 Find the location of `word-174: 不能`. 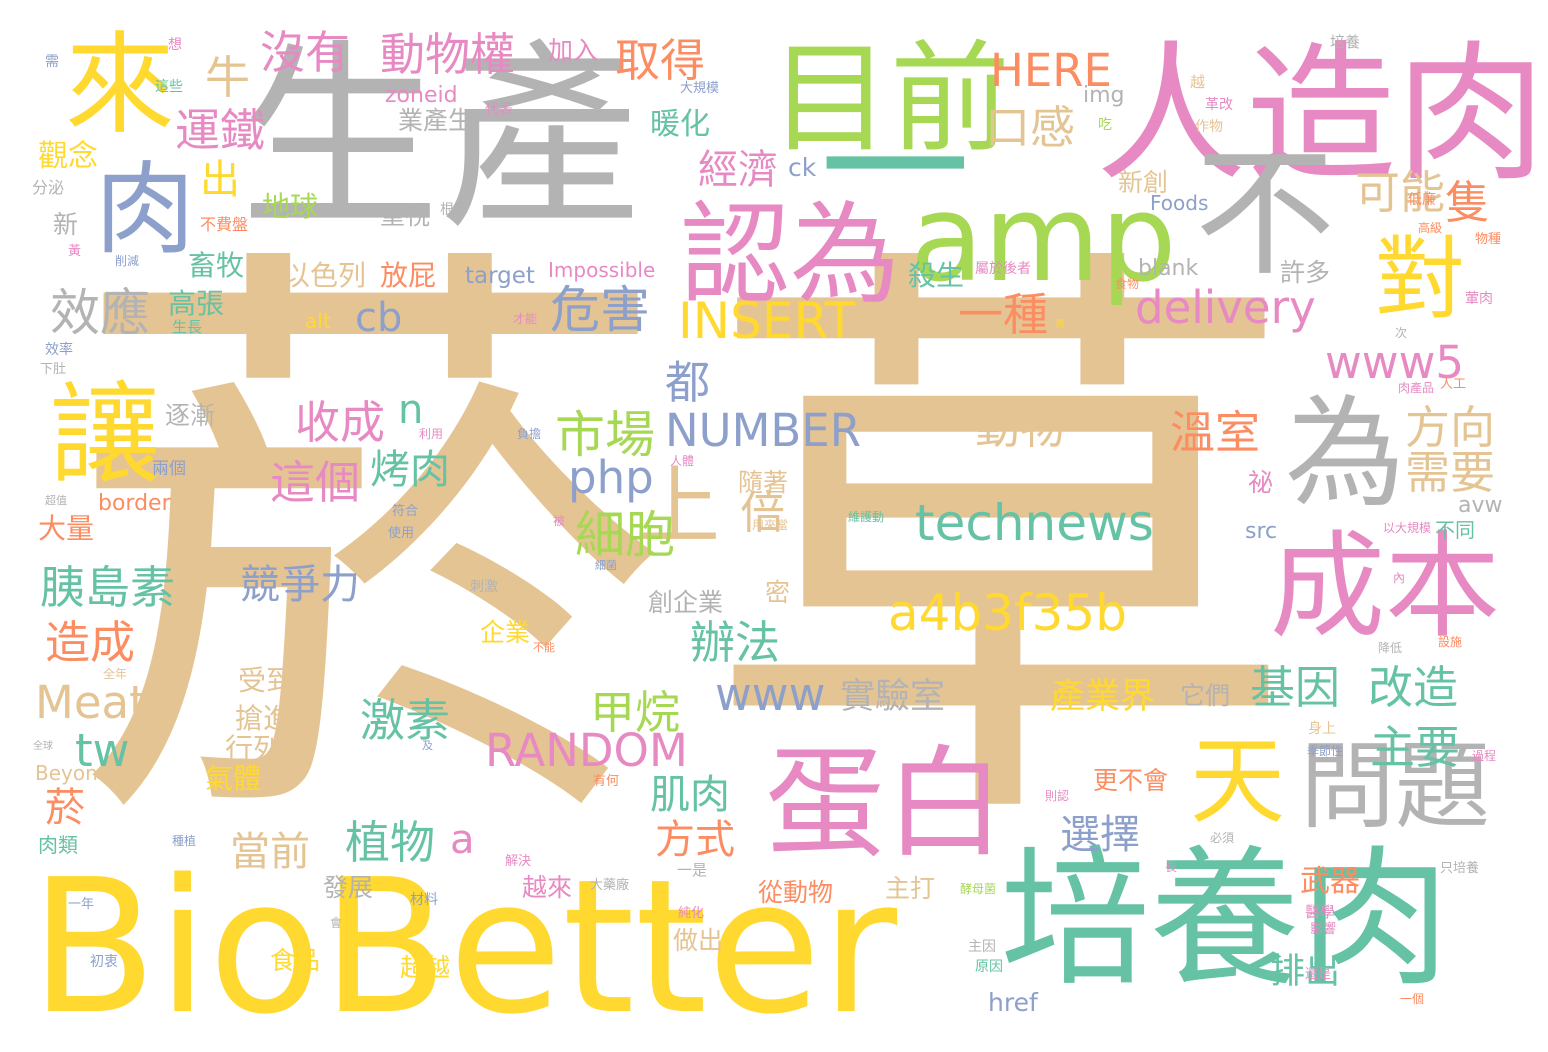

word-174: 不能 is located at coordinates (544, 647).